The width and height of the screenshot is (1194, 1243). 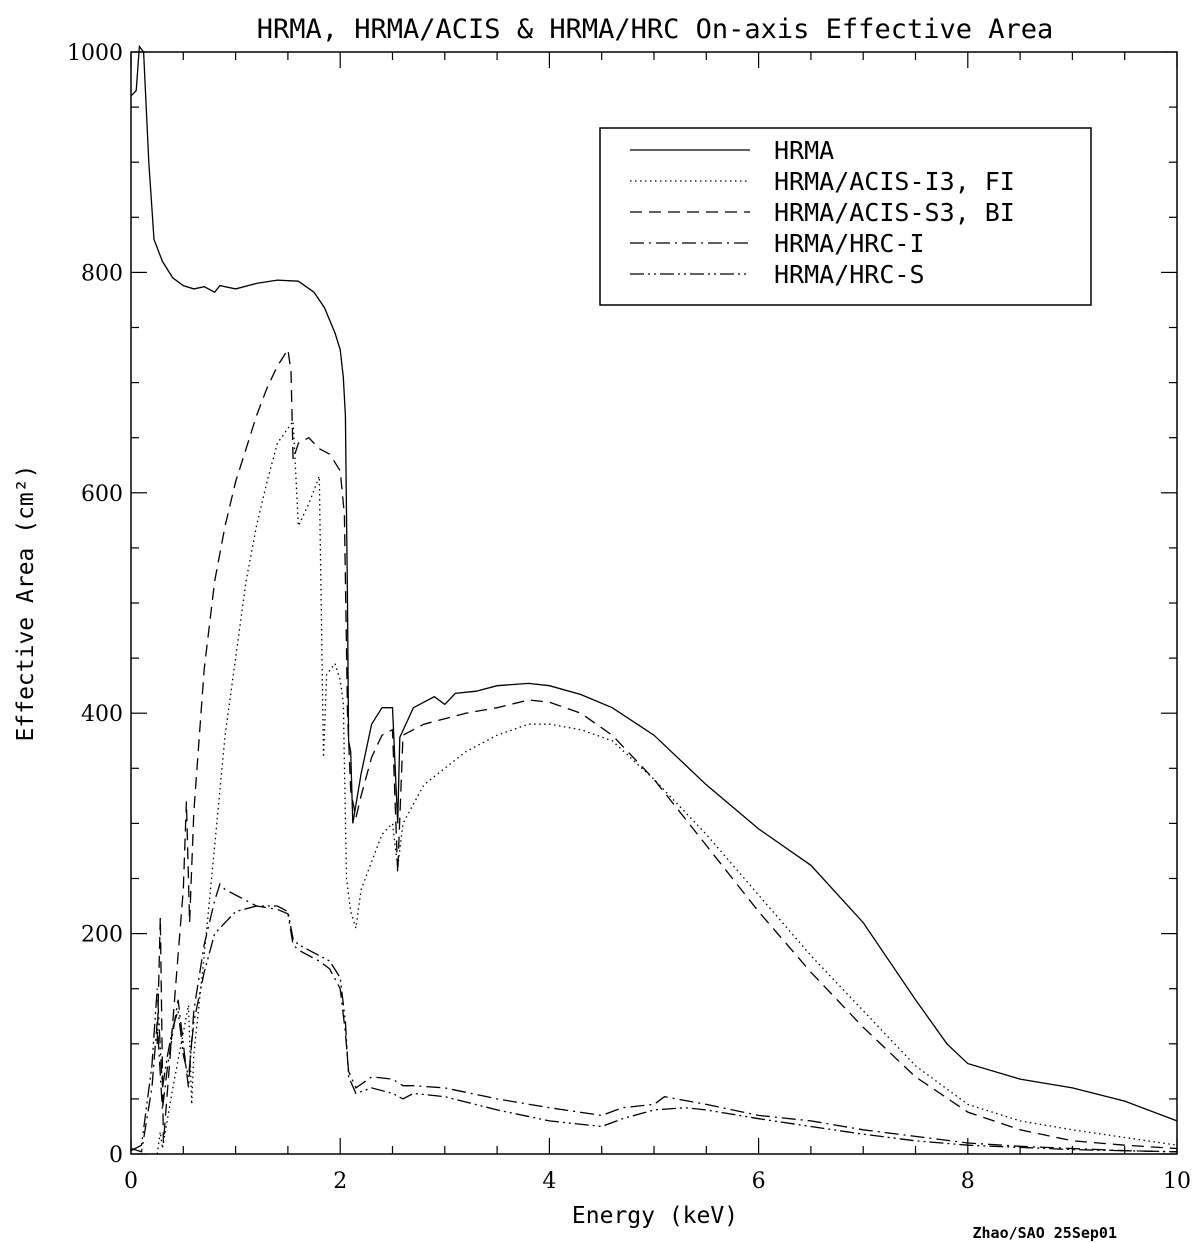 I want to click on x-tick-label: 6, so click(x=759, y=1181).